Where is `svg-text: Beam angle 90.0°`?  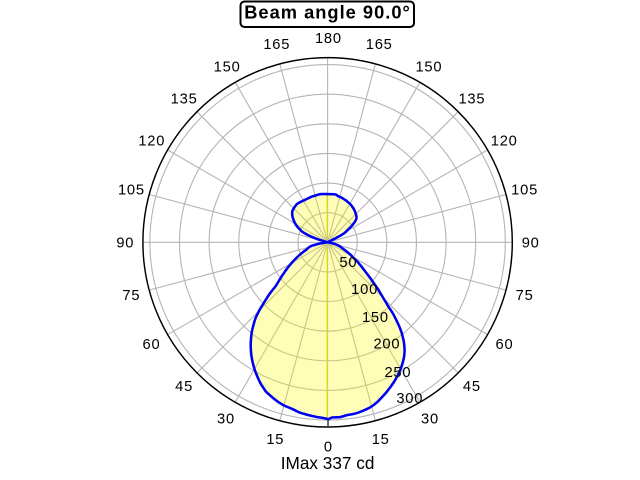 svg-text: Beam angle 90.0° is located at coordinates (327, 12).